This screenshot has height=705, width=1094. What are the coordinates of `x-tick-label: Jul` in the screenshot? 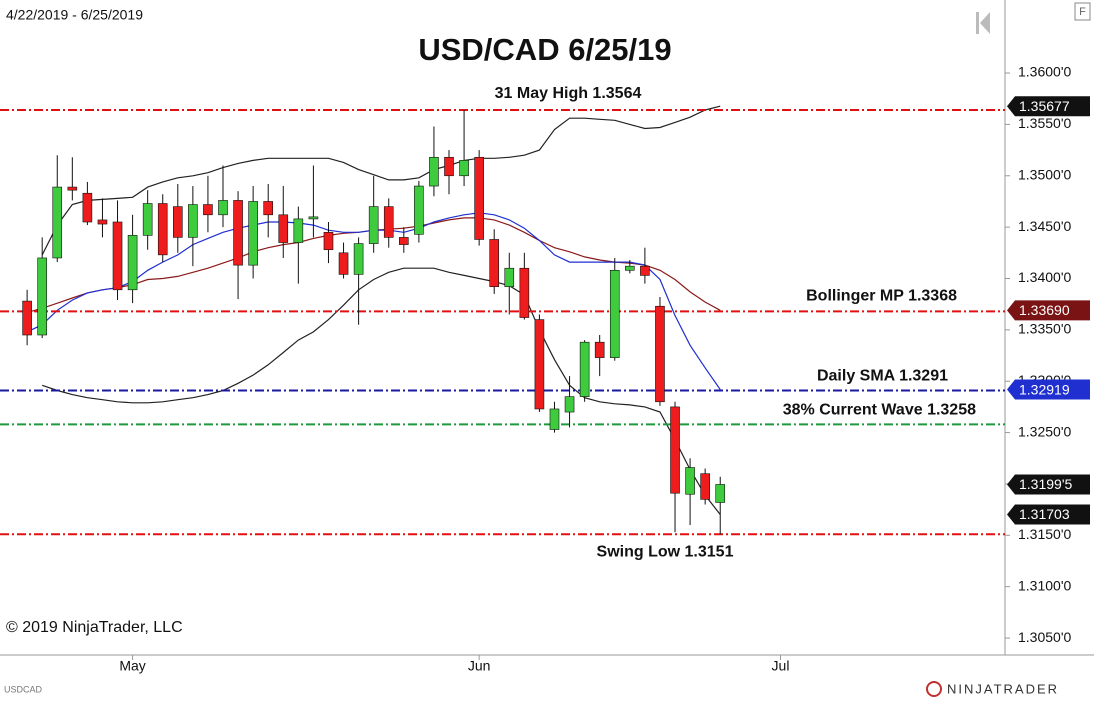 It's located at (781, 666).